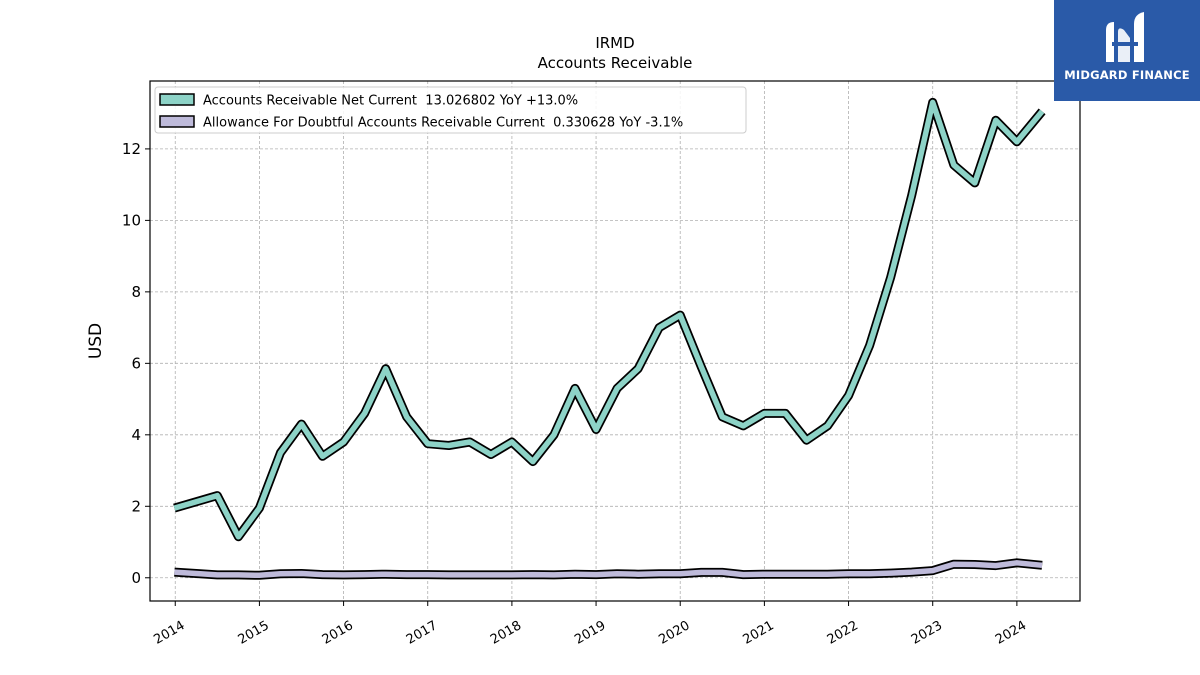  I want to click on brand-logo: MIDGARD FINANCE, so click(1127, 50).